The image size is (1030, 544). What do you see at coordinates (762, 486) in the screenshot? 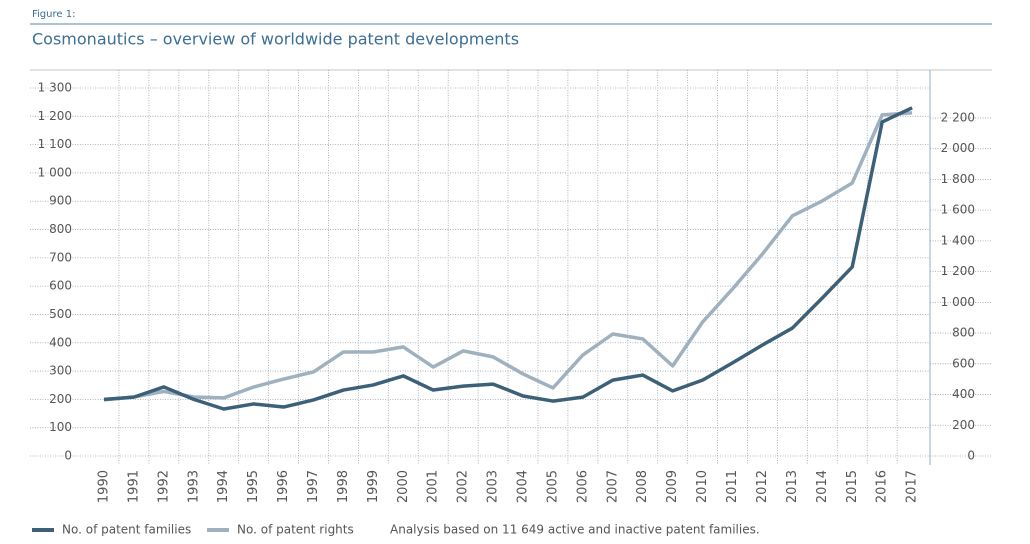
I see `x-tick-label: 2012` at bounding box center [762, 486].